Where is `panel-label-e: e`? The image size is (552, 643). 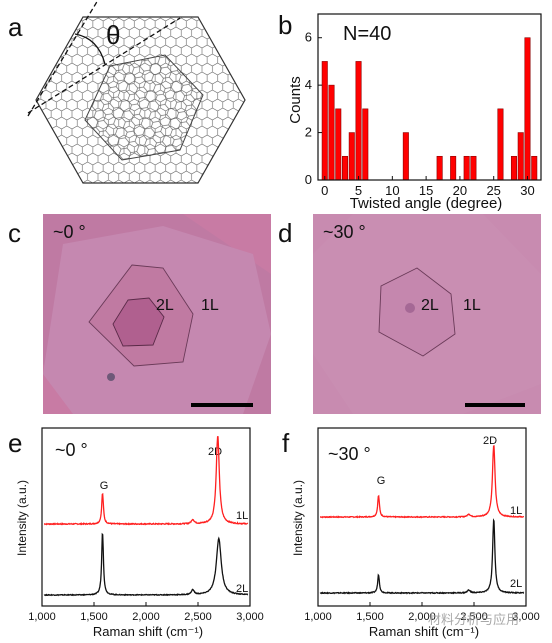 panel-label-e: e is located at coordinates (15, 443).